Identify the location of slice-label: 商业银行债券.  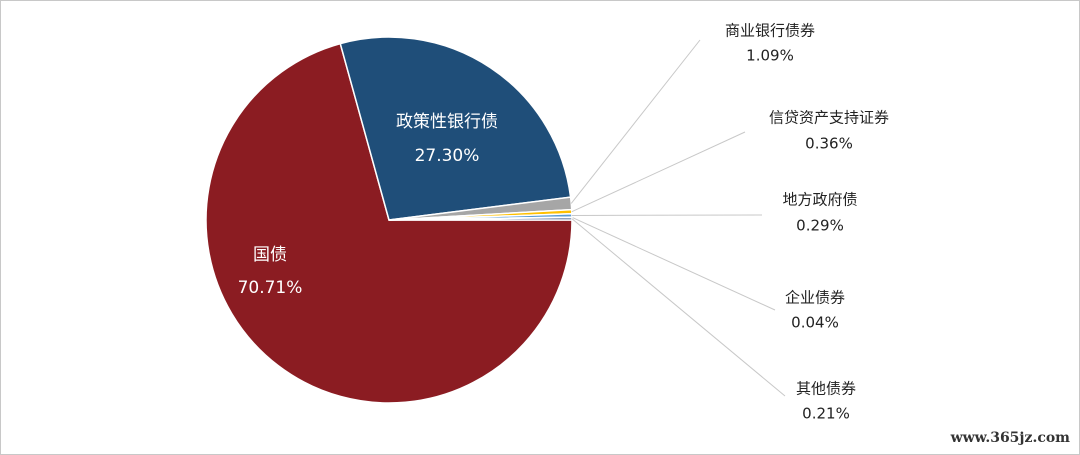
(770, 31).